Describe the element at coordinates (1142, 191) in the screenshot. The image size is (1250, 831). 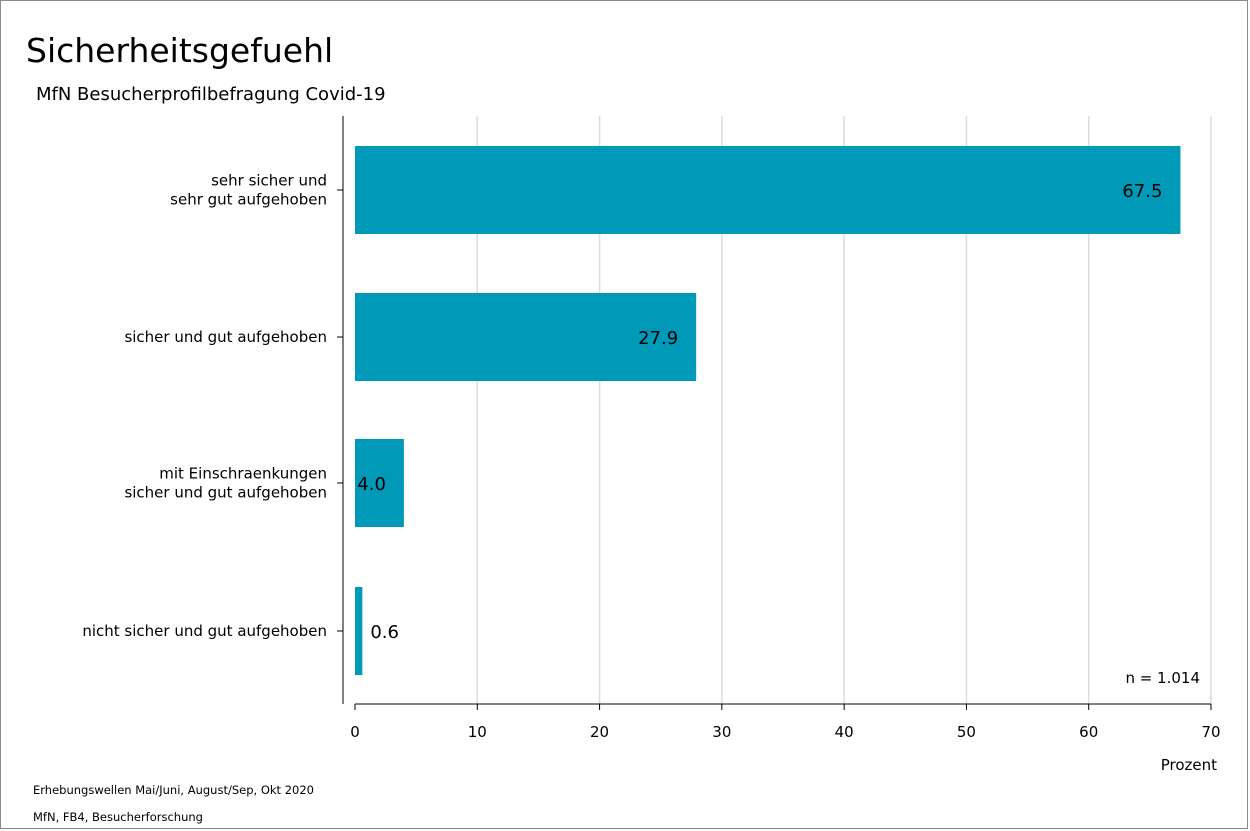
I see `bar-value-label-0: 67.5` at that location.